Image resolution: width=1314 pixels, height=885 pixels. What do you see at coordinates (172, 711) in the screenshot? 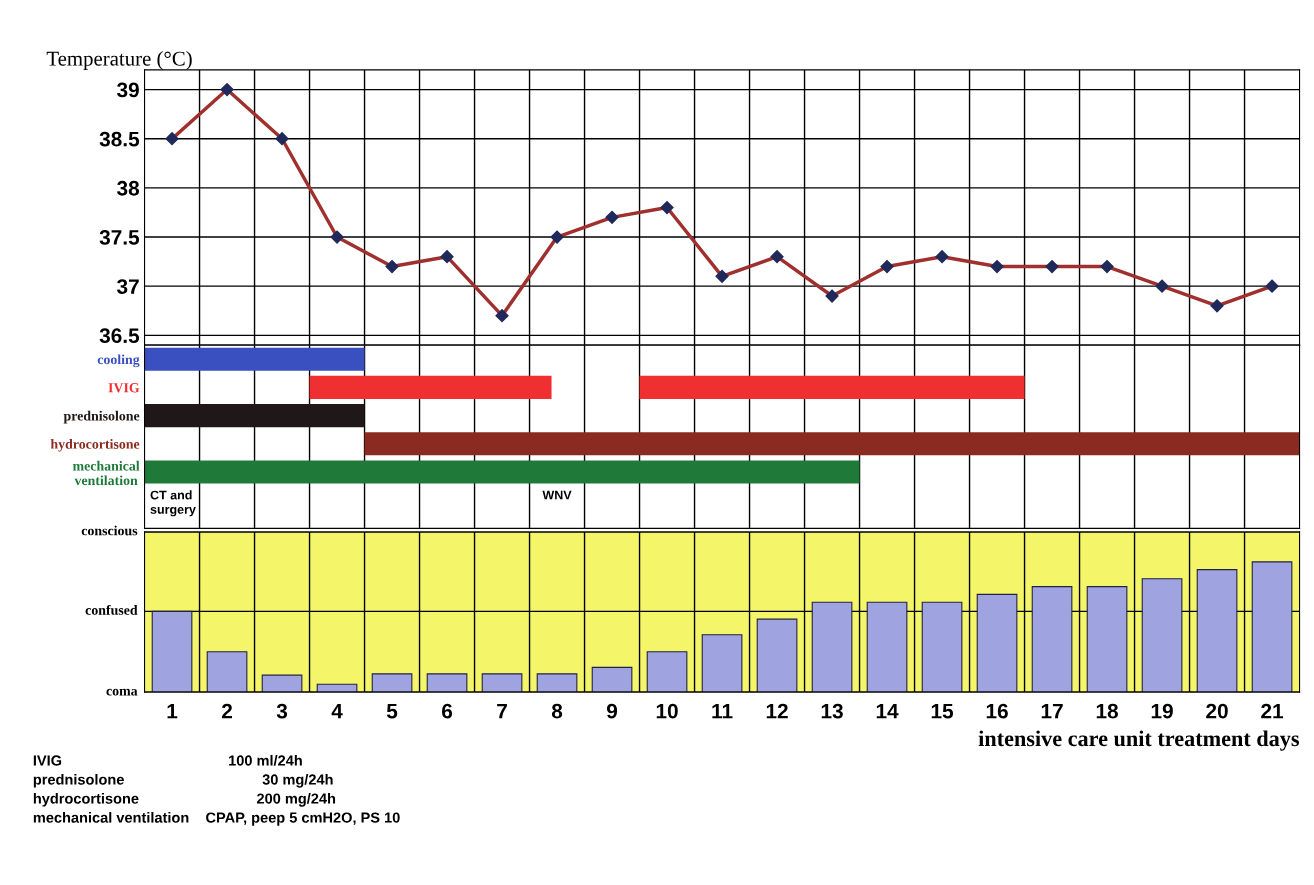
I see `x-tick-label: 1` at bounding box center [172, 711].